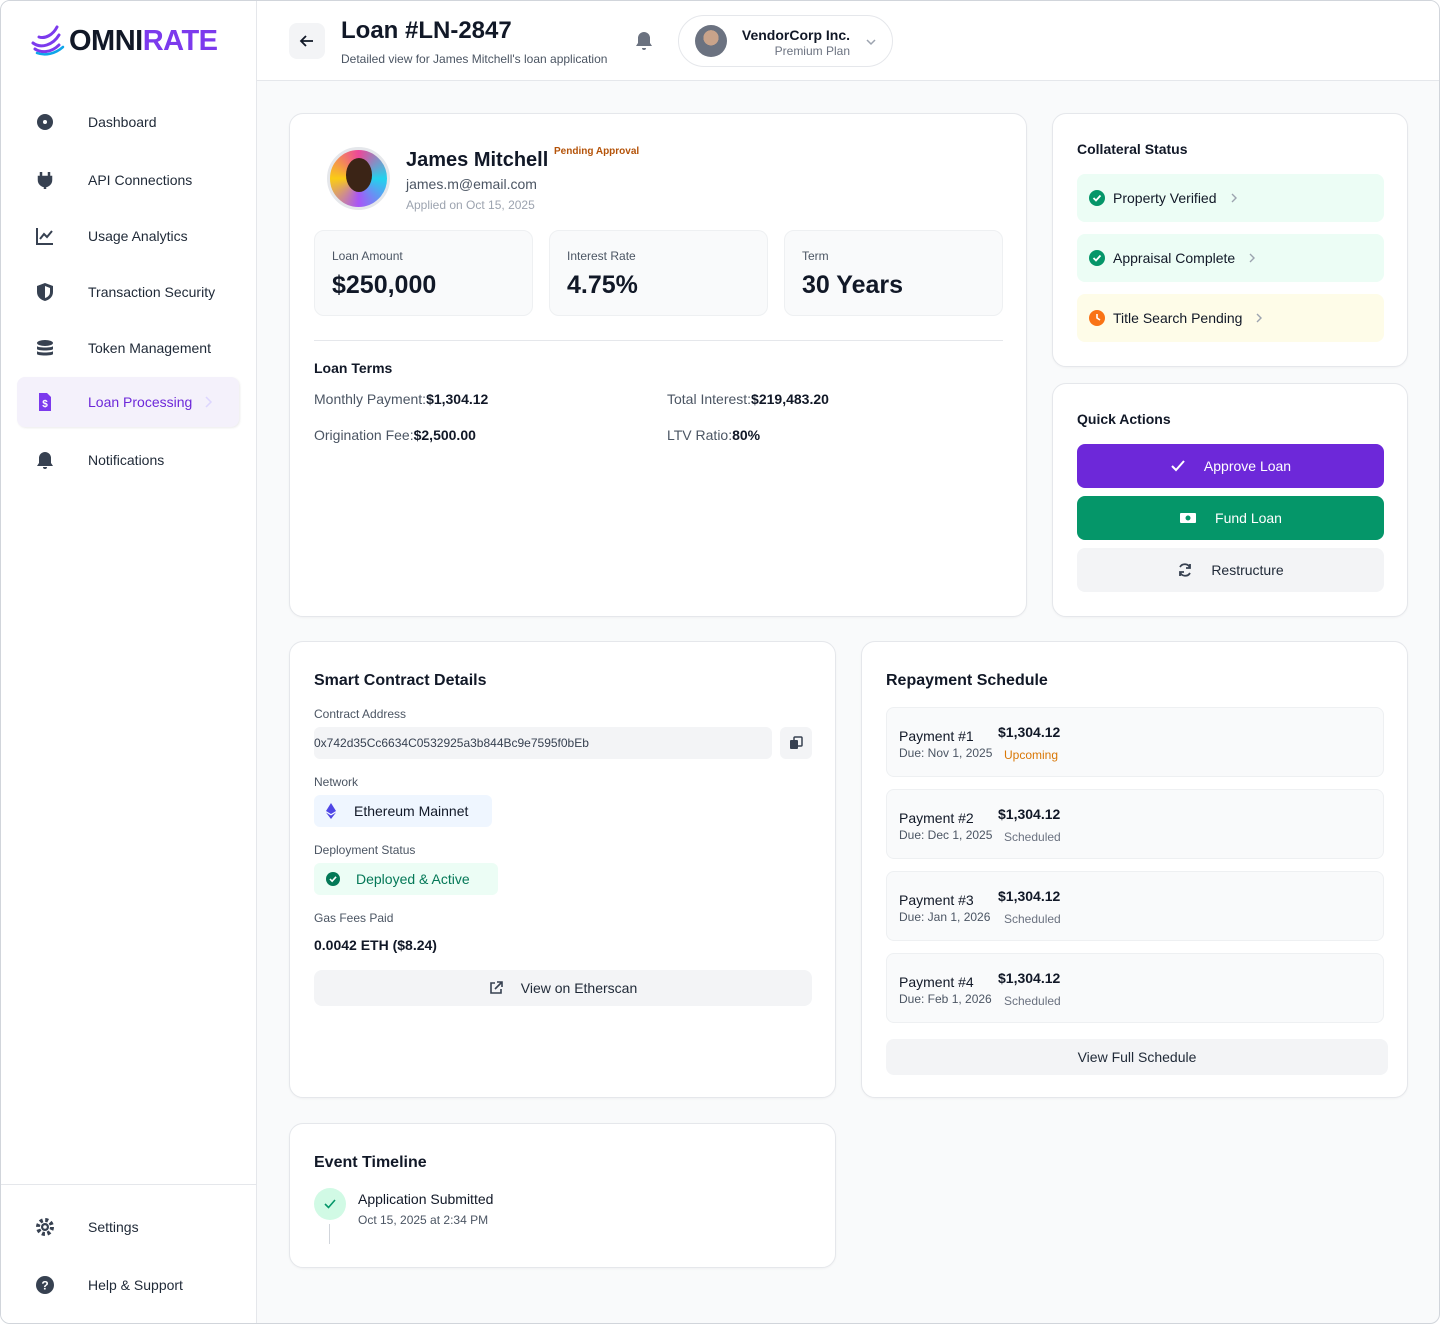 Image resolution: width=1440 pixels, height=1324 pixels. Describe the element at coordinates (128, 1227) in the screenshot. I see `nav-item: Settings` at that location.